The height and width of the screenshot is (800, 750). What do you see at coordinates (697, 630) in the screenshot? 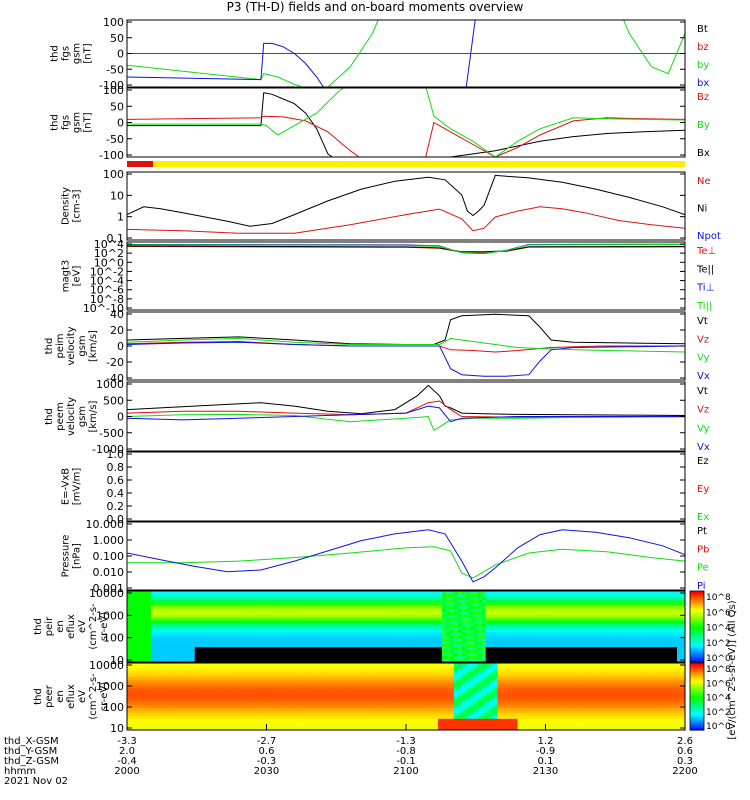
I see `colorbar-step` at bounding box center [697, 630].